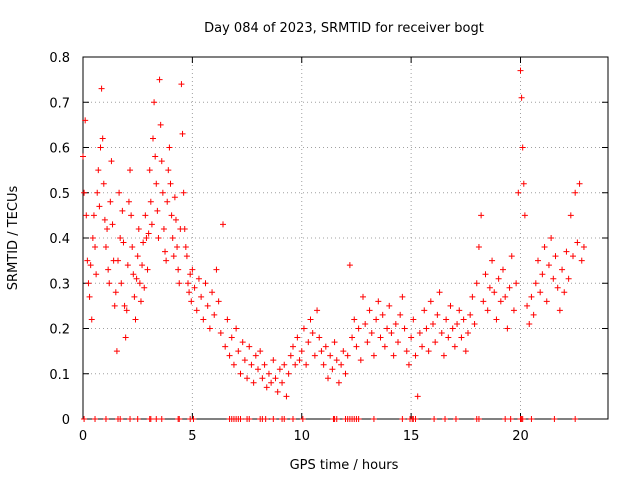  Describe the element at coordinates (83, 436) in the screenshot. I see `x-tick-label: 0` at that location.